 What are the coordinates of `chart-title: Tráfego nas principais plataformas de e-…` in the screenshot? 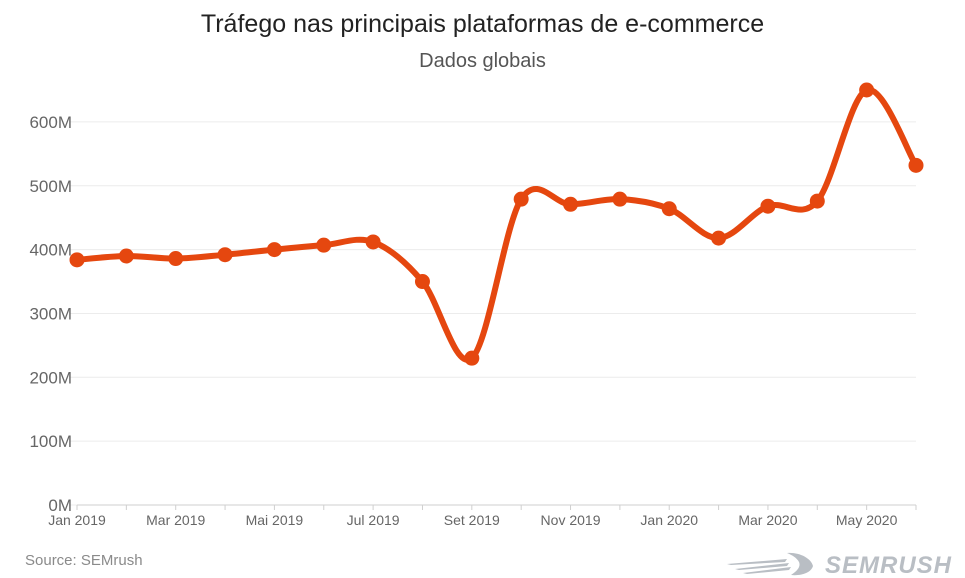 It's located at (482, 24).